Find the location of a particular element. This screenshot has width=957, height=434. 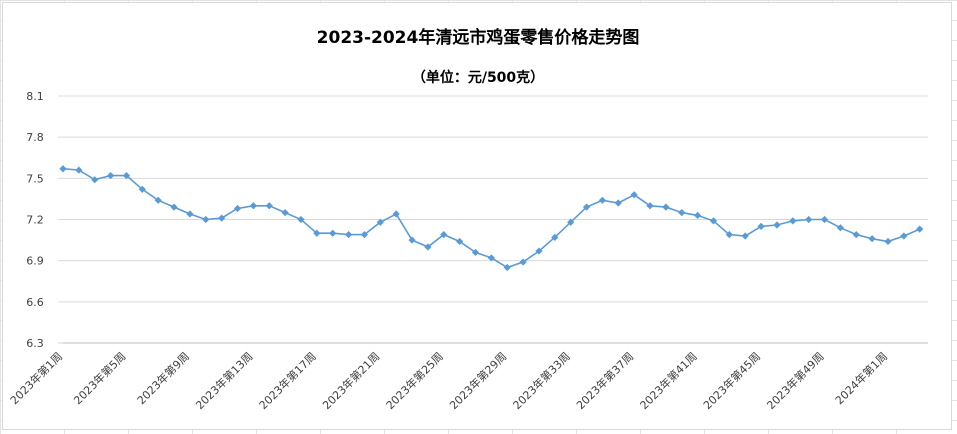

x-tick-label: 2023年第5周 is located at coordinates (100, 378).